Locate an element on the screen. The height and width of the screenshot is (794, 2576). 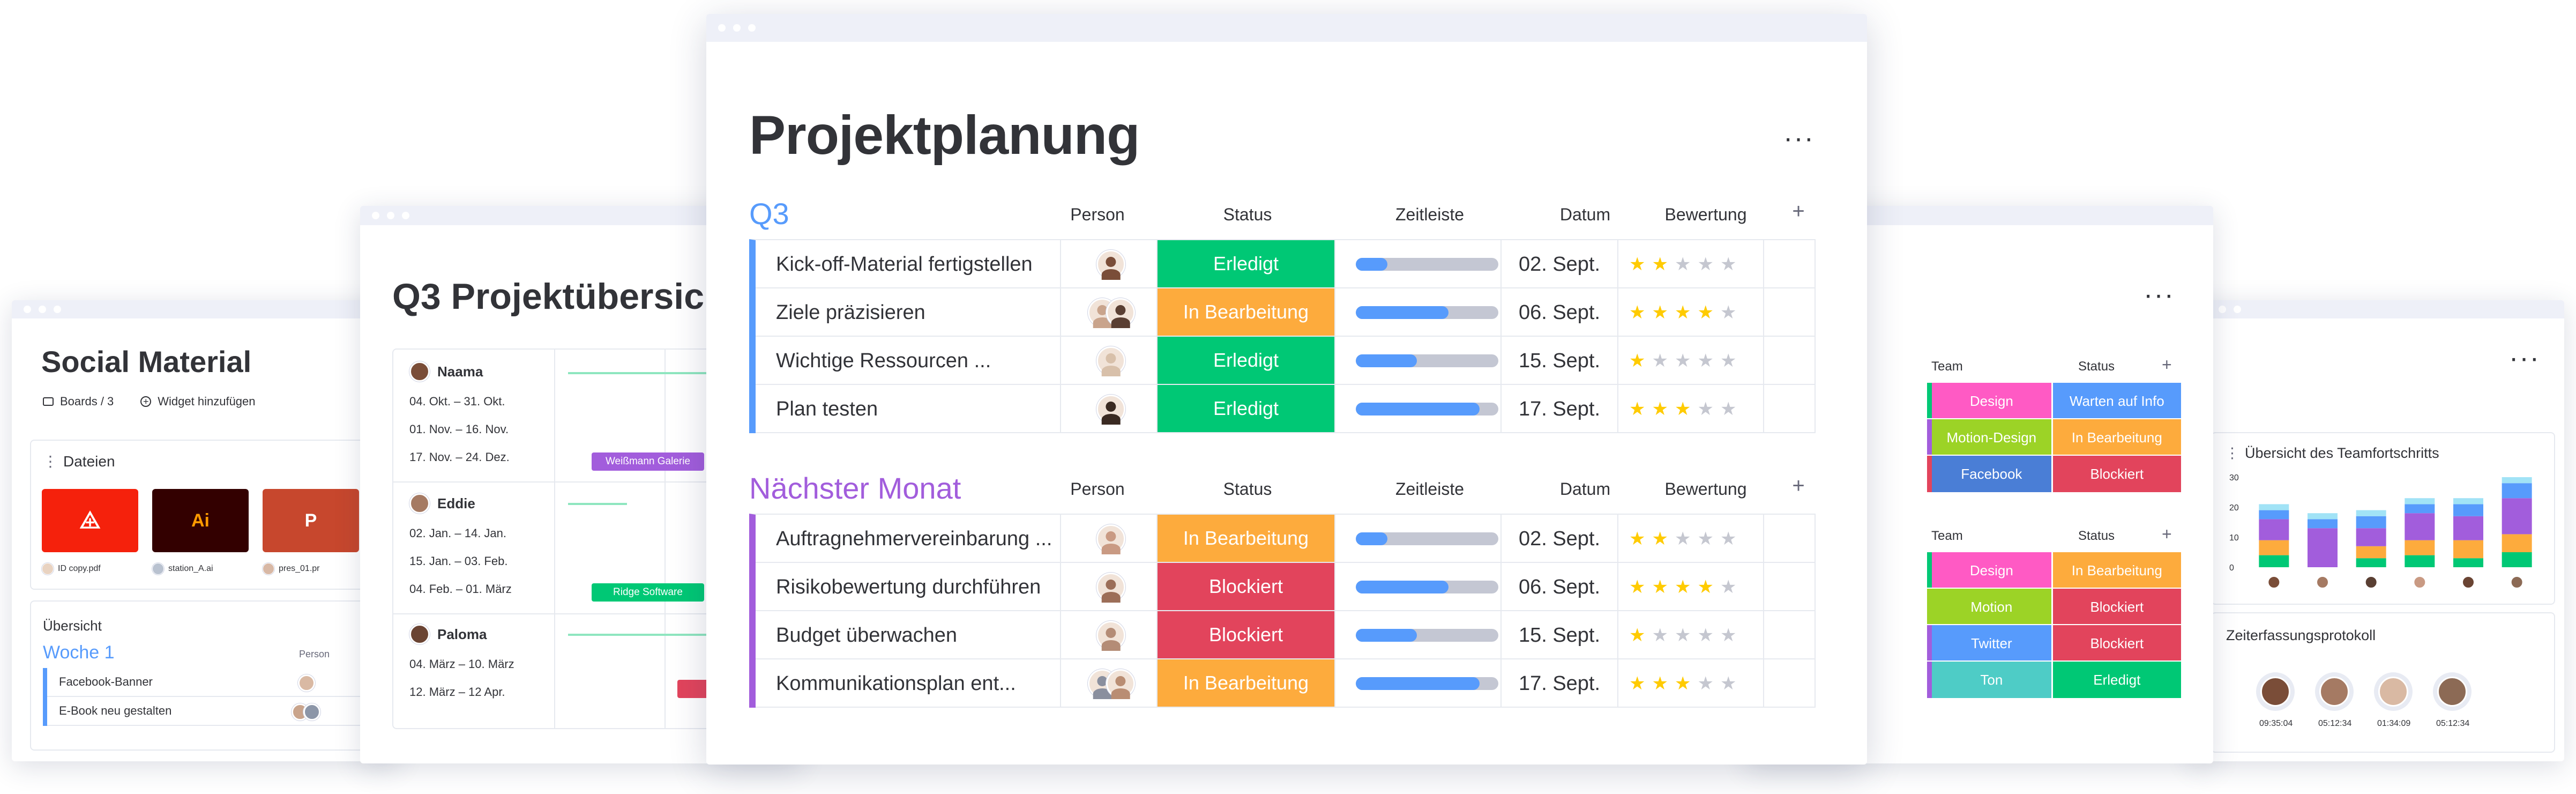
table-row: Facebook-Banner is located at coordinates (216, 683).